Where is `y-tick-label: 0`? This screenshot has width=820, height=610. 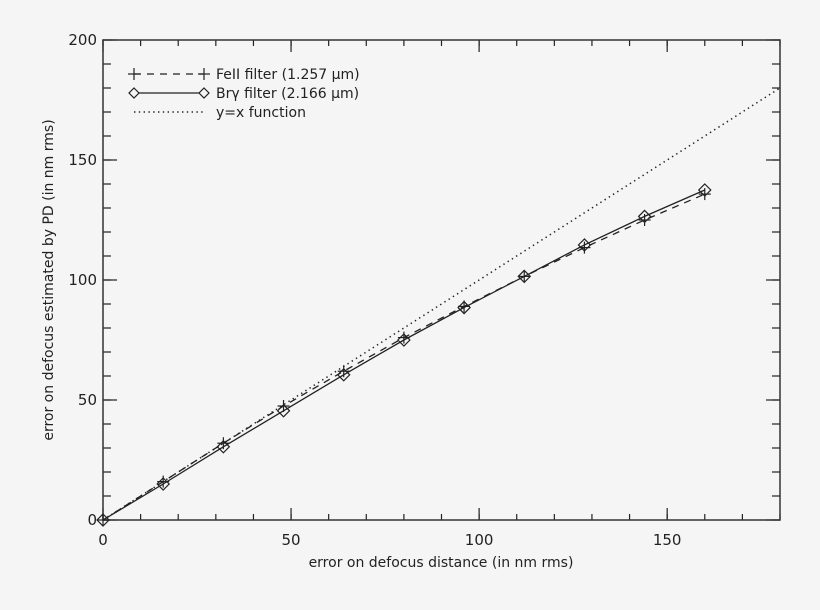
y-tick-label: 0 is located at coordinates (92, 520).